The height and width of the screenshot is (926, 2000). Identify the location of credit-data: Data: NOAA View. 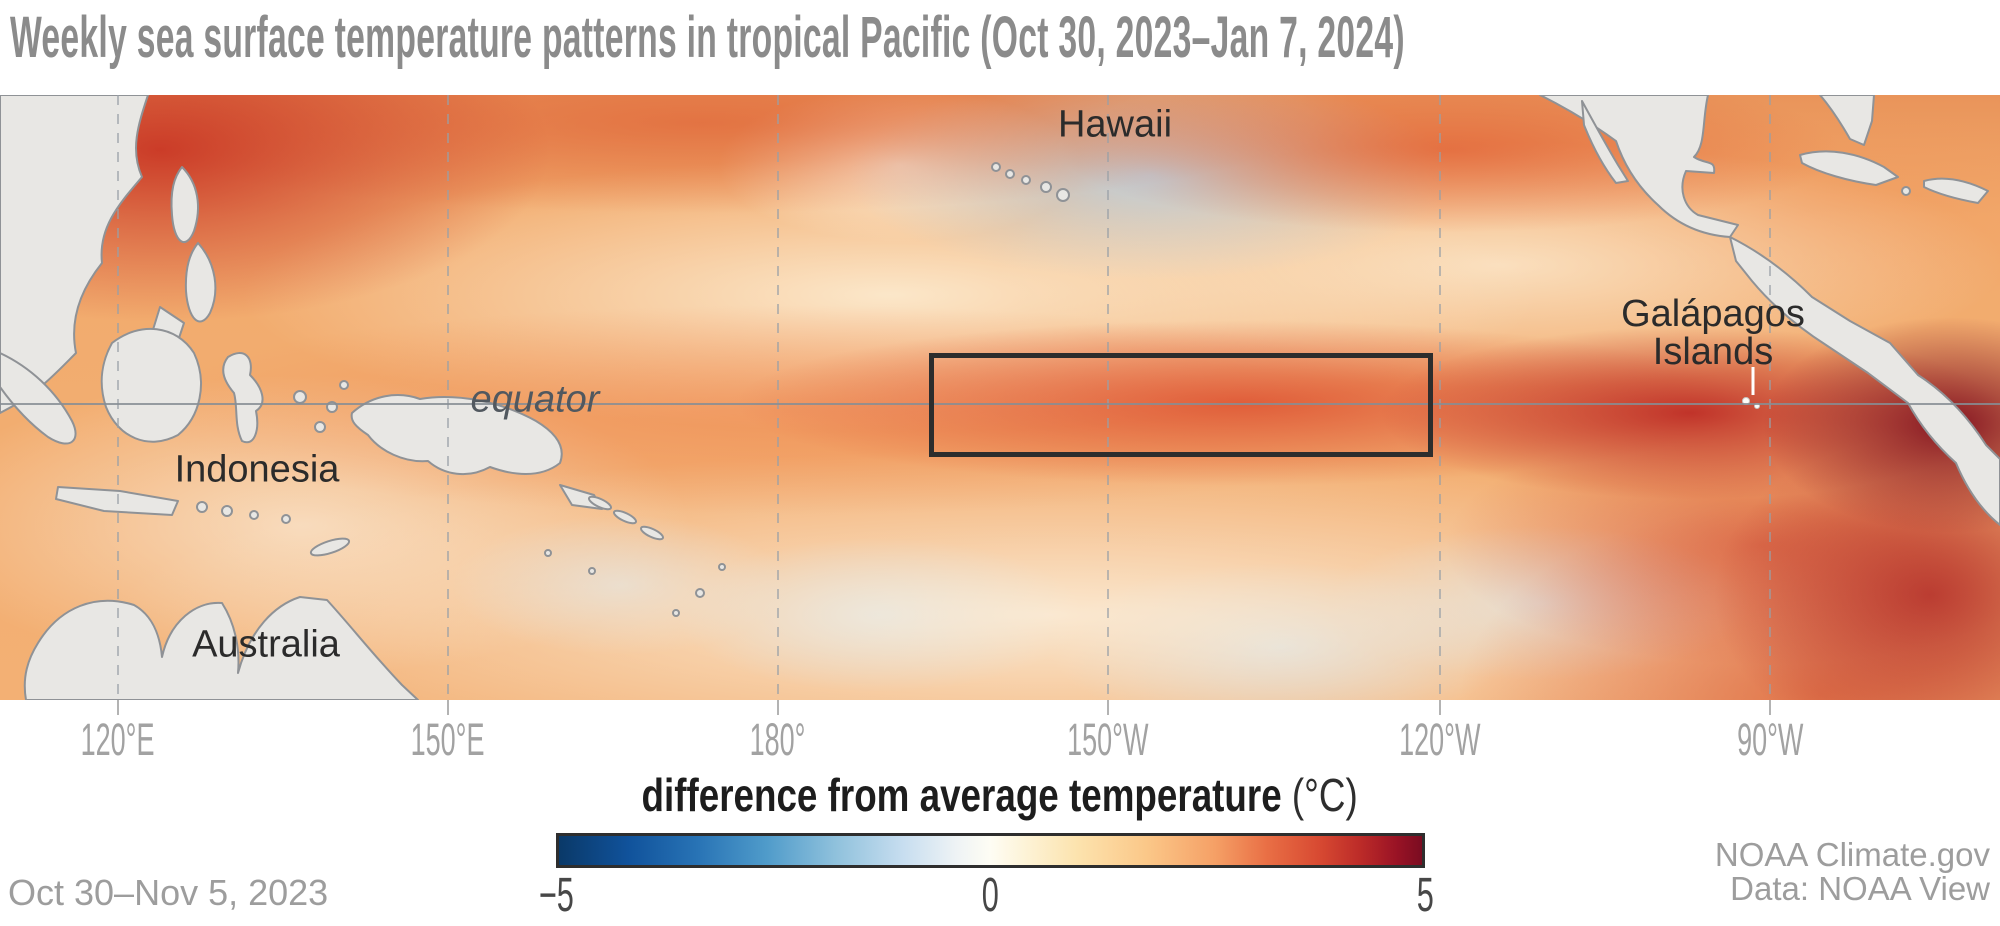
(1860, 888).